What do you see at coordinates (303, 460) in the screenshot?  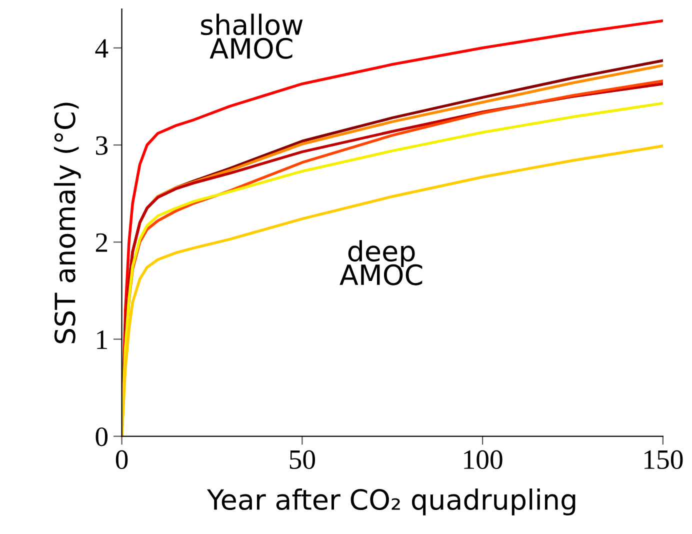 I see `x-tick-label: 50` at bounding box center [303, 460].